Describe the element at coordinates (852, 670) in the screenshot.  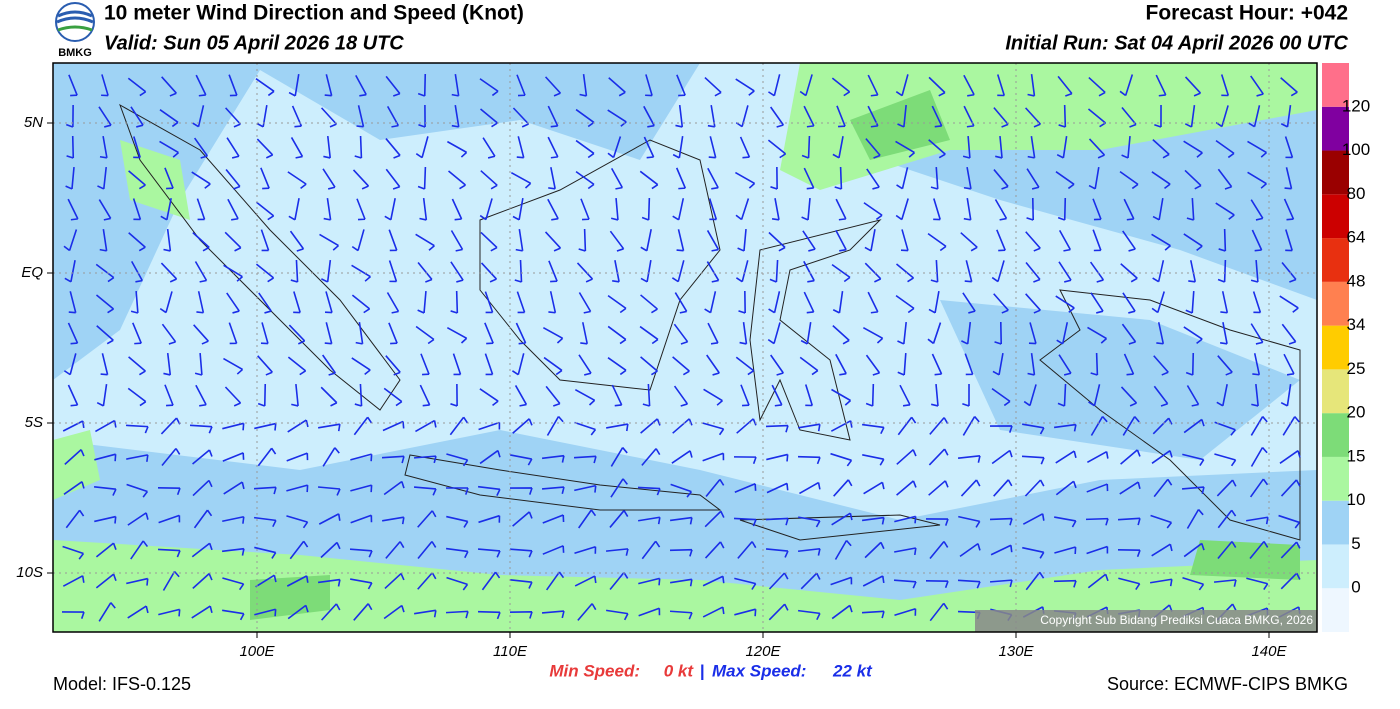
I see `max-speed-value: 22 kt` at that location.